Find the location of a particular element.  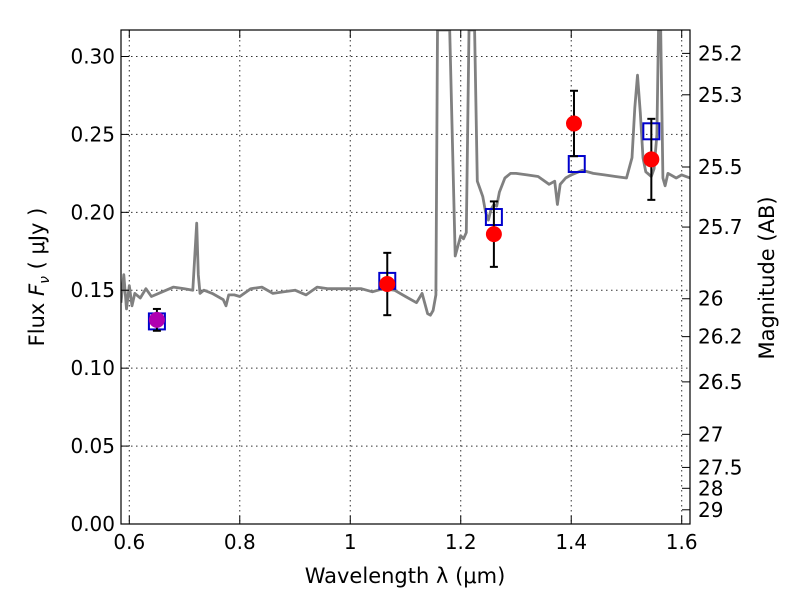

x-tick-label: 1.2 is located at coordinates (461, 542).